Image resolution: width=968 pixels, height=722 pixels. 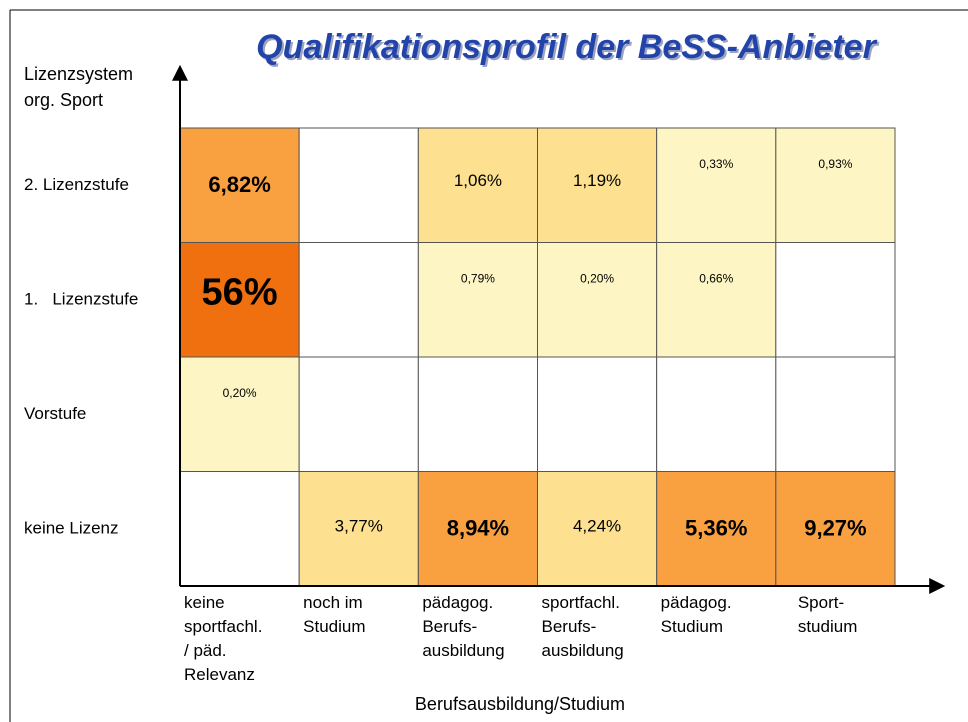 What do you see at coordinates (716, 528) in the screenshot?
I see `cell-value: 5,36%` at bounding box center [716, 528].